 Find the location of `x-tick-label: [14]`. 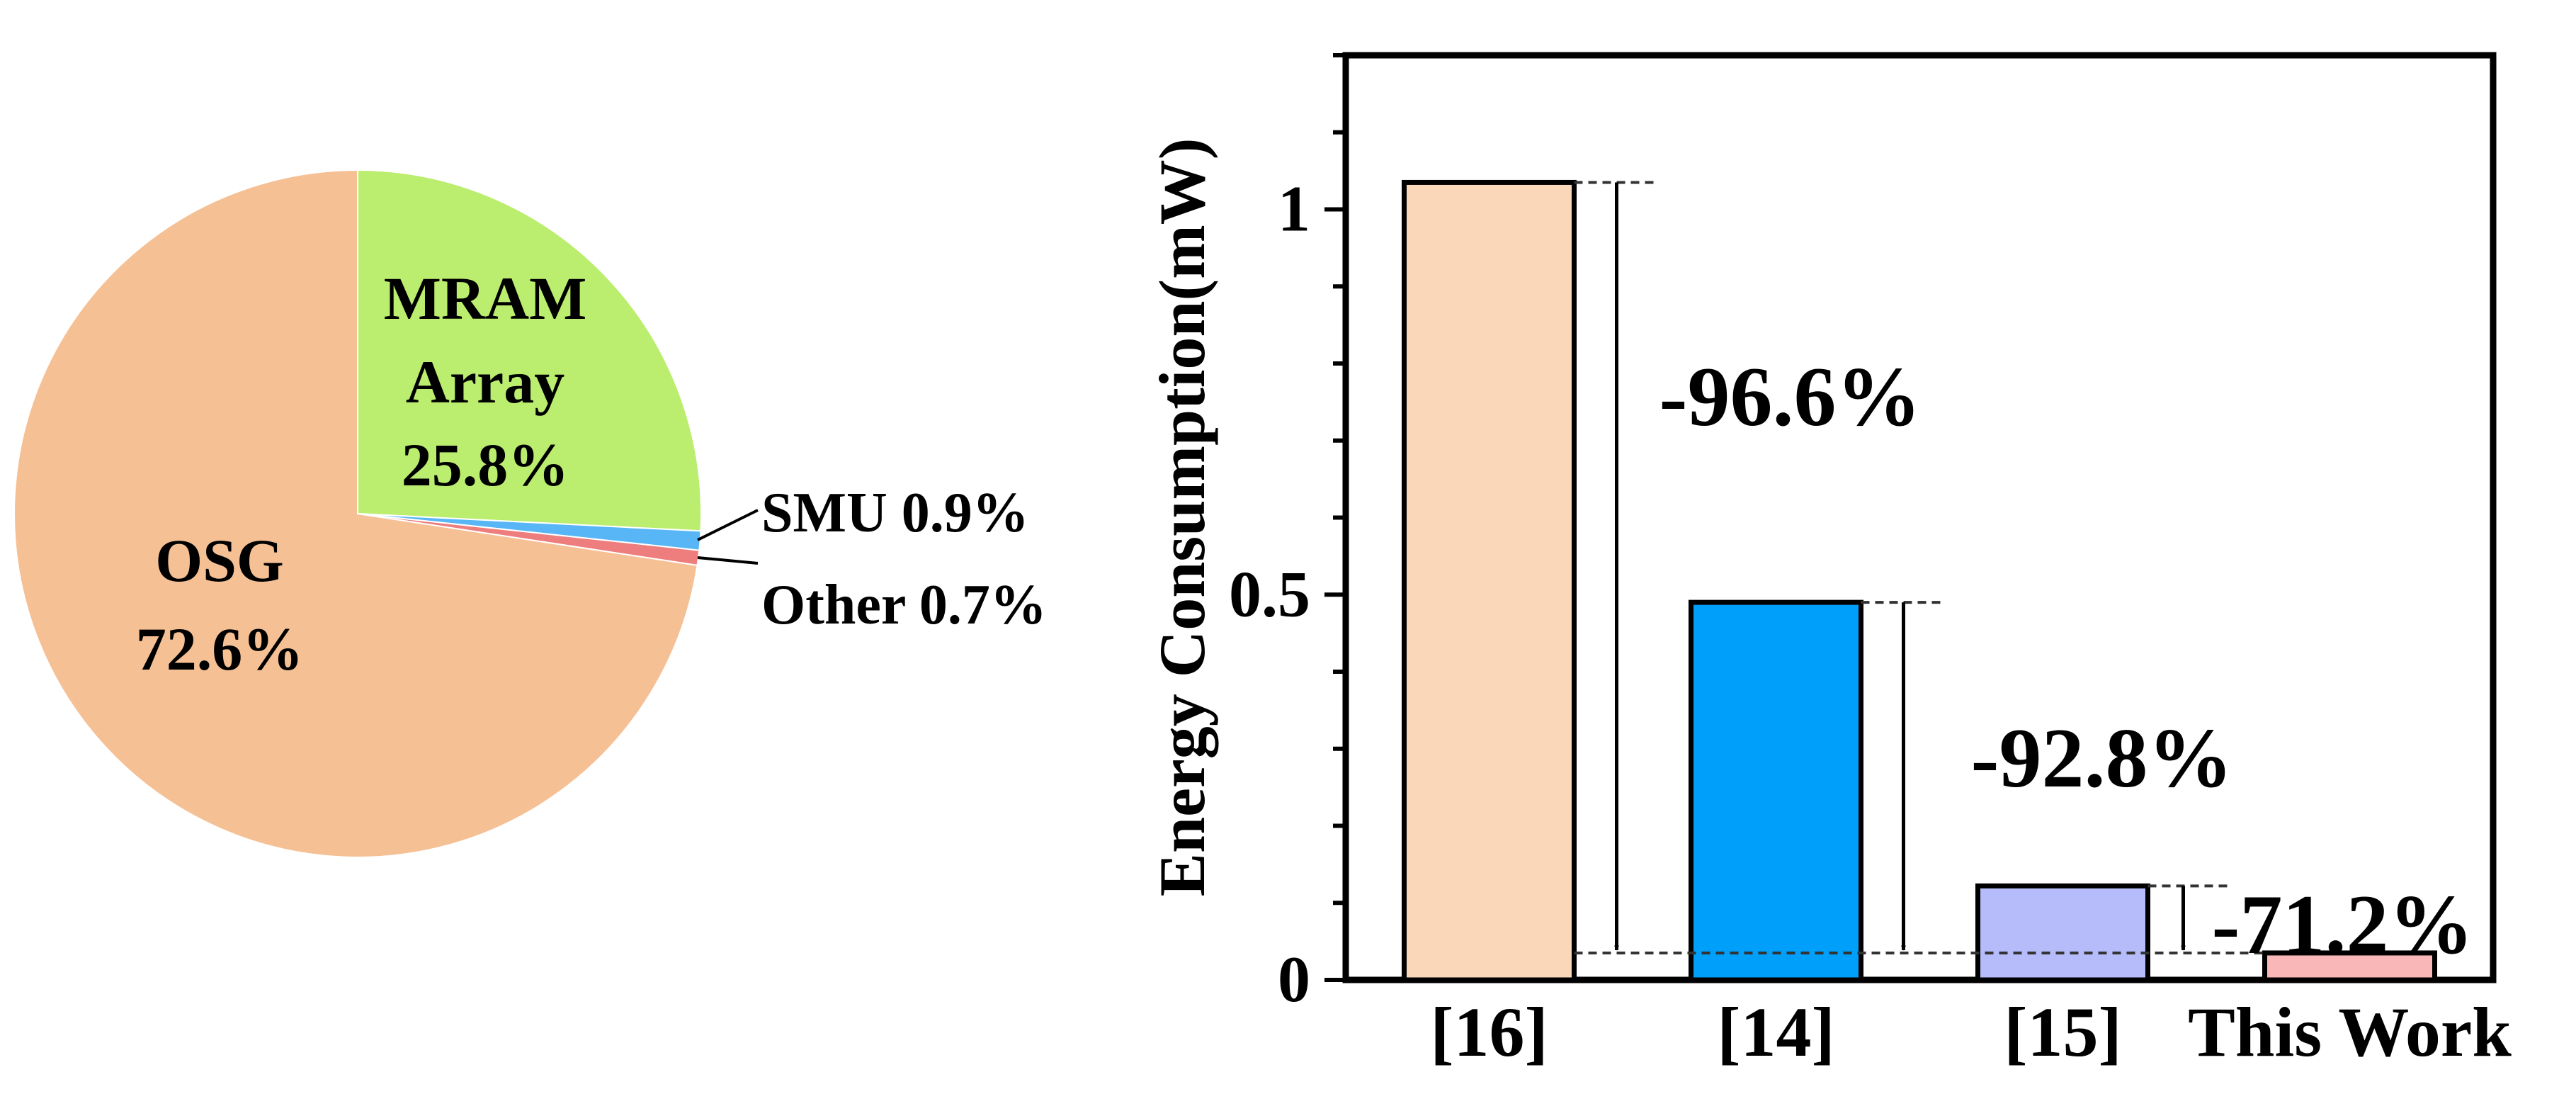

x-tick-label: [14] is located at coordinates (1776, 1032).